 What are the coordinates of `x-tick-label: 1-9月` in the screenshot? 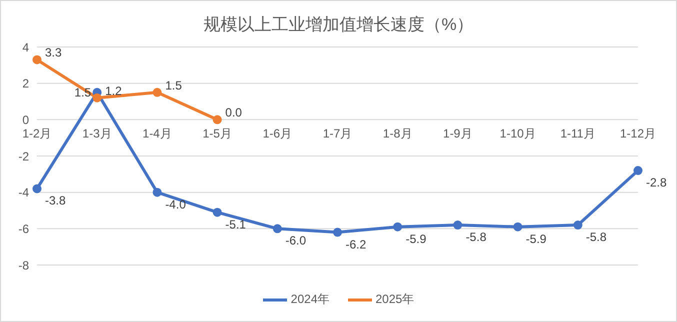 It's located at (457, 133).